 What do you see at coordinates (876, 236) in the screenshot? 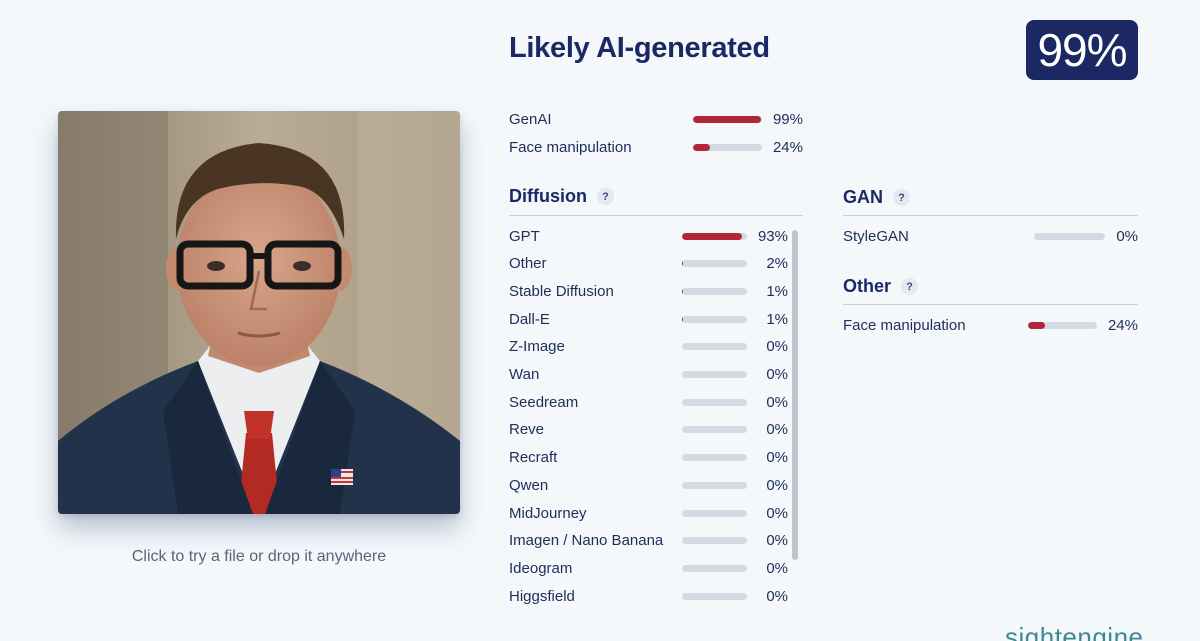
I see `score-label: StyleGAN` at bounding box center [876, 236].